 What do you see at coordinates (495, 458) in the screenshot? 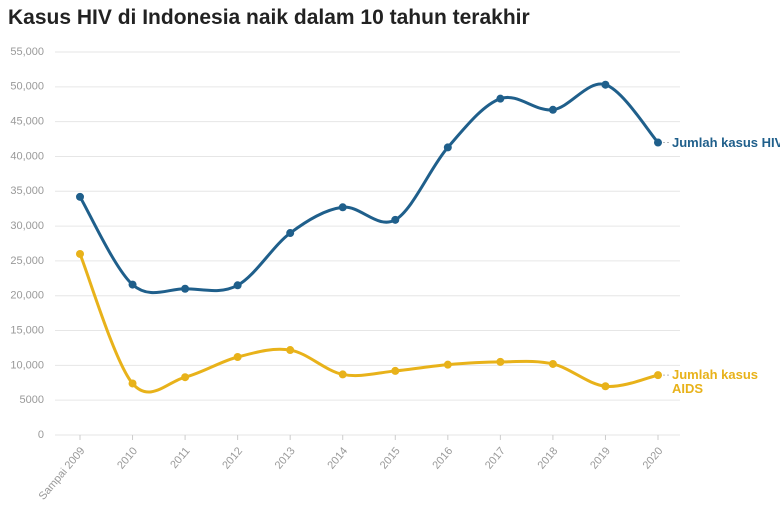
I see `x-tick-label: 2017` at bounding box center [495, 458].